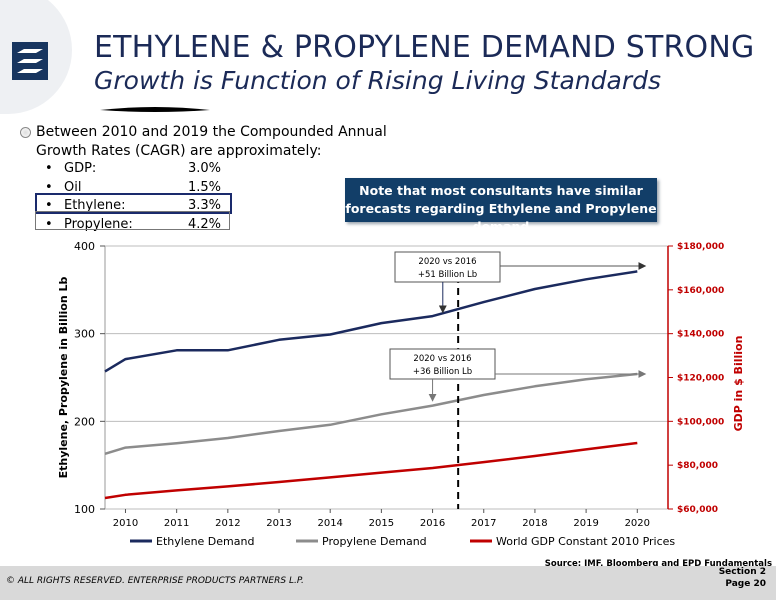  Describe the element at coordinates (700, 335) in the screenshot. I see `y2-tick-label: $140,000` at that location.